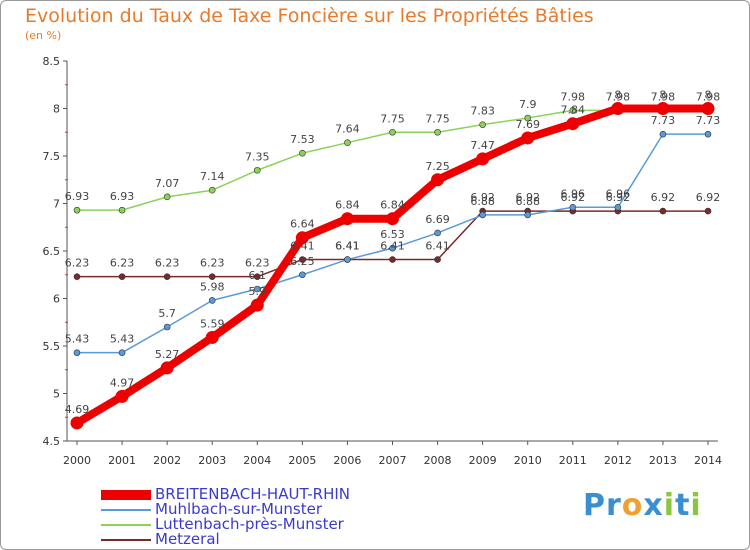  Describe the element at coordinates (212, 286) in the screenshot. I see `data-label: 5.98` at that location.